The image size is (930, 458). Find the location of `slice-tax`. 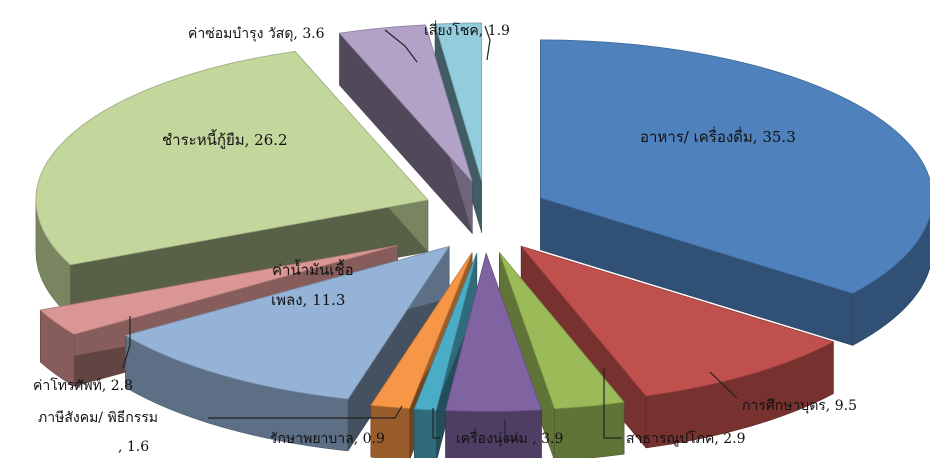

slice-tax is located at coordinates (421, 330).